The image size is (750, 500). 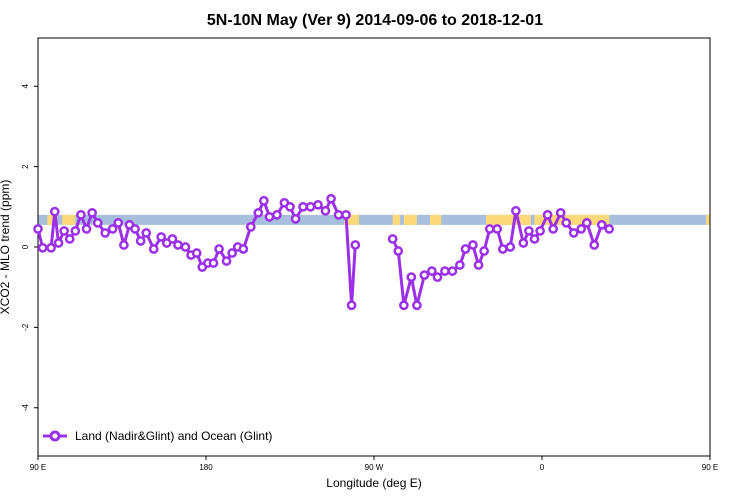 I want to click on y-tick-label: 0, so click(x=25, y=246).